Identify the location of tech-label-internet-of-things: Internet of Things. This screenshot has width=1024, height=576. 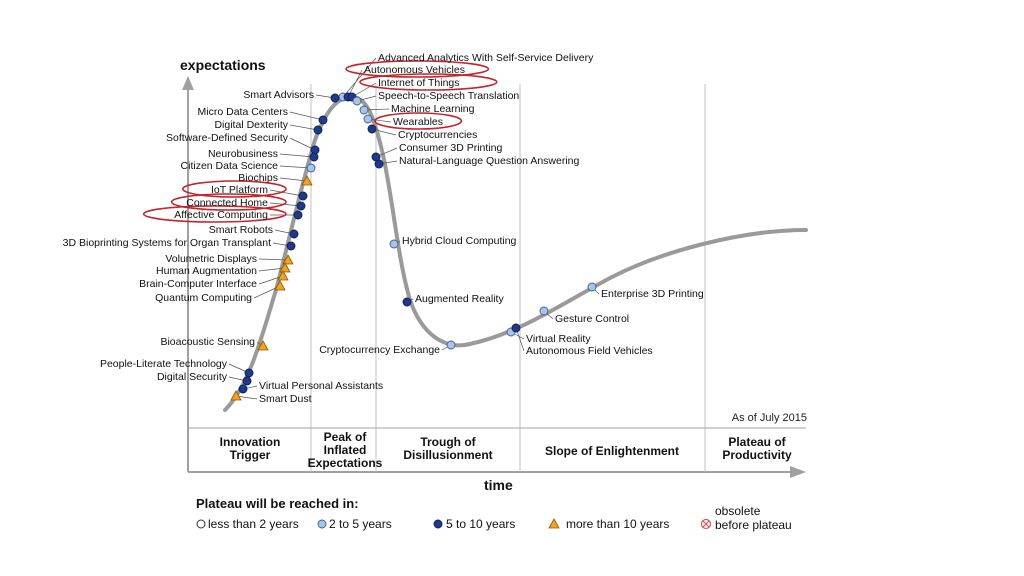
(419, 83).